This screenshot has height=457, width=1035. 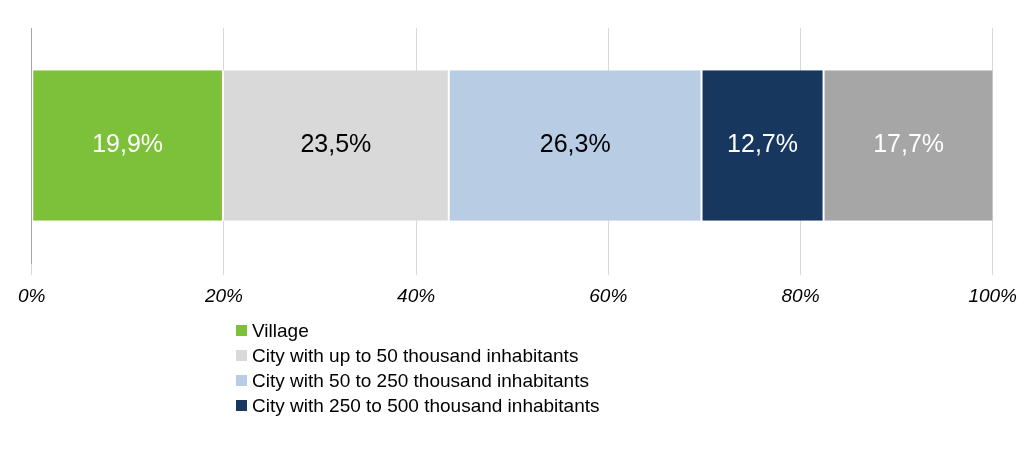 I want to click on data-label: 19,9%, so click(x=128, y=143).